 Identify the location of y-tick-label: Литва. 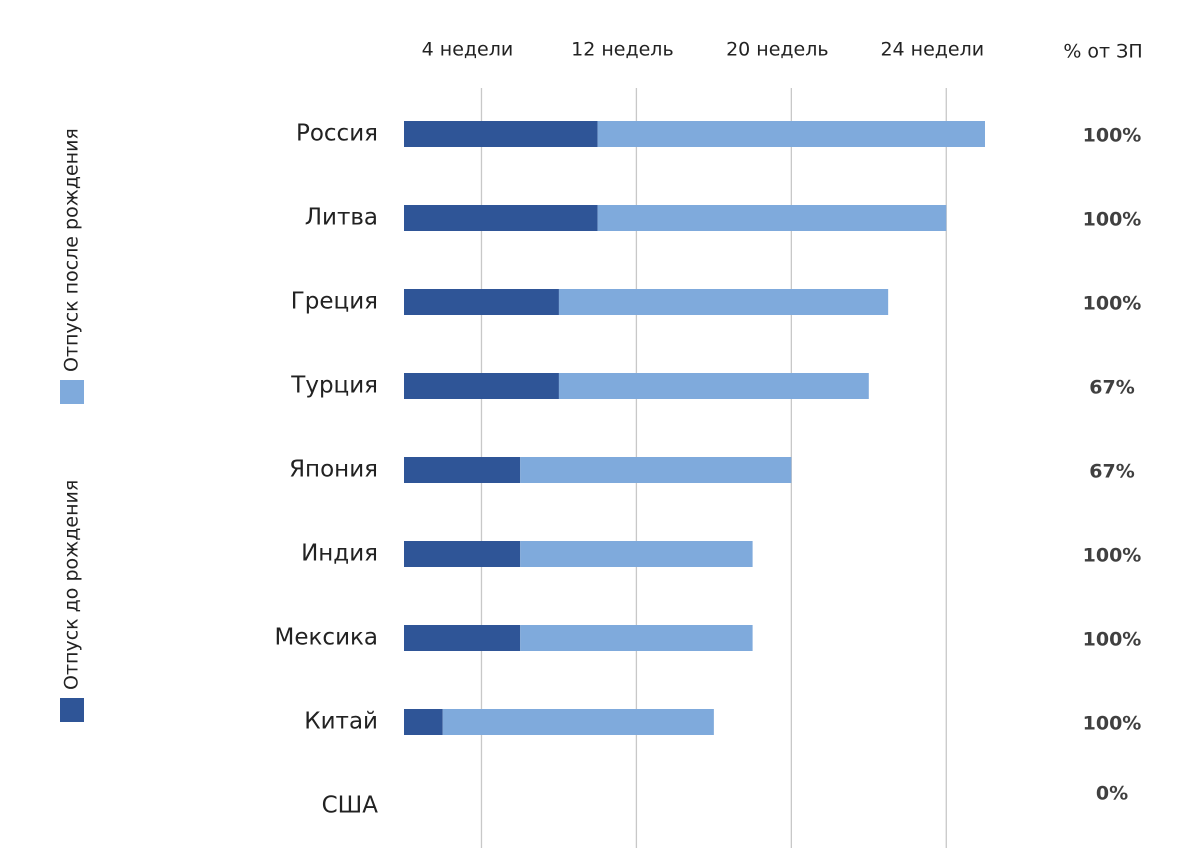
(341, 218).